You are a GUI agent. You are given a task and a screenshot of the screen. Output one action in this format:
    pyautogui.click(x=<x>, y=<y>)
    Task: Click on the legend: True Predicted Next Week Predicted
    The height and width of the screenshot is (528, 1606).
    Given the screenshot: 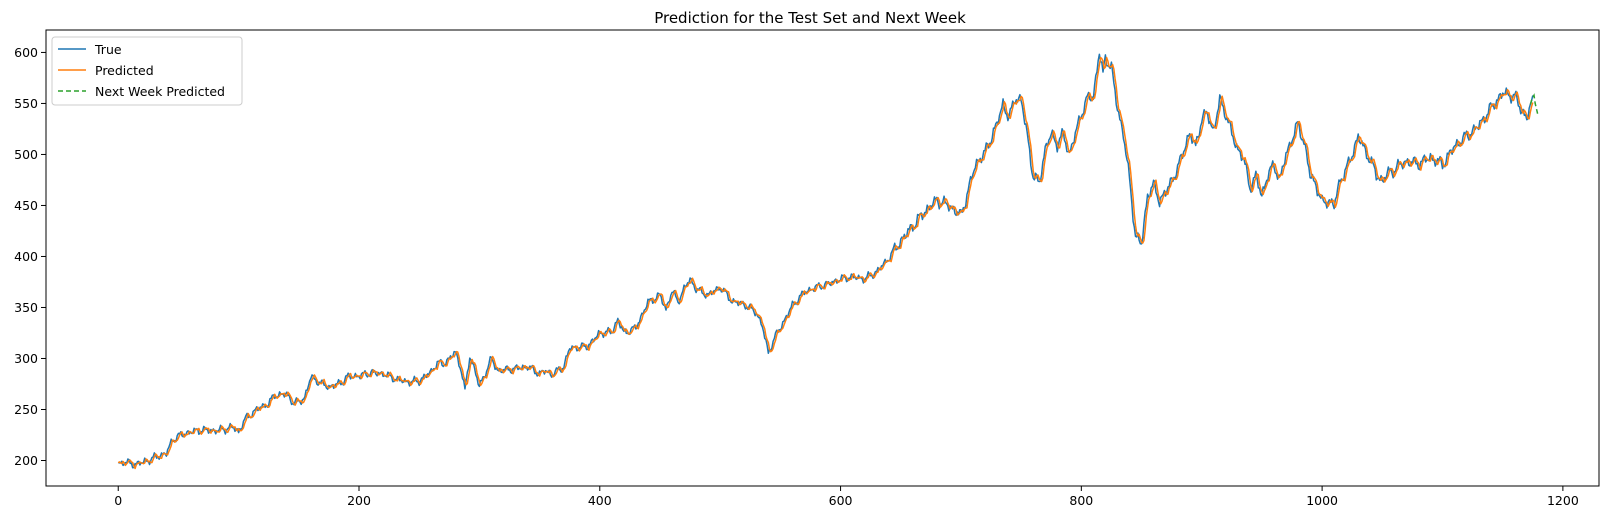 What is the action you would take?
    pyautogui.click(x=147, y=71)
    